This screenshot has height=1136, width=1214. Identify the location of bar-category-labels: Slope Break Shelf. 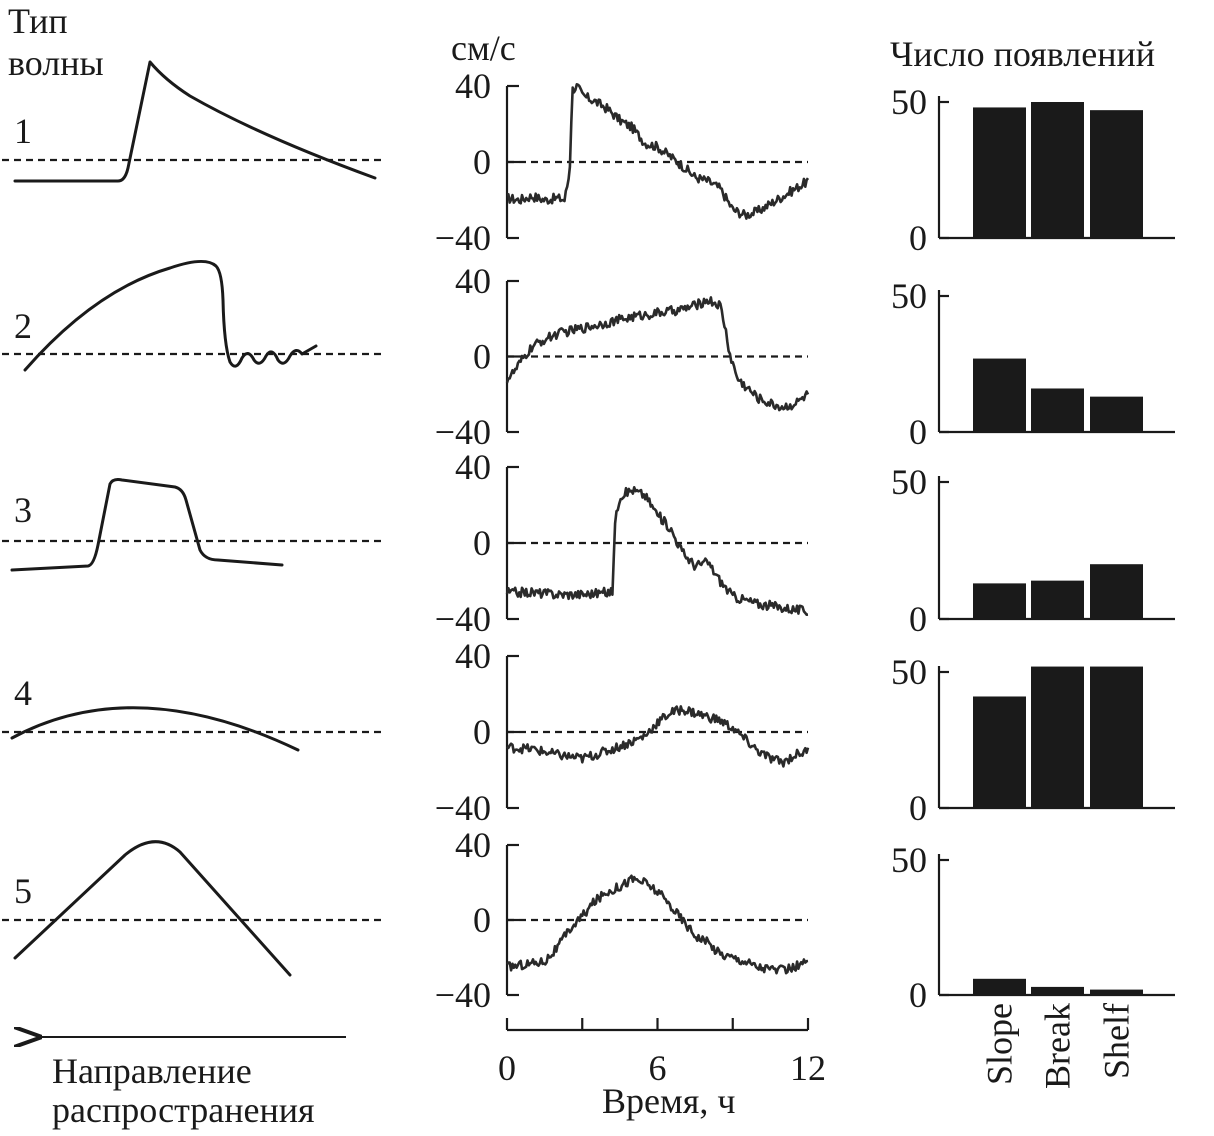
(1058, 1046).